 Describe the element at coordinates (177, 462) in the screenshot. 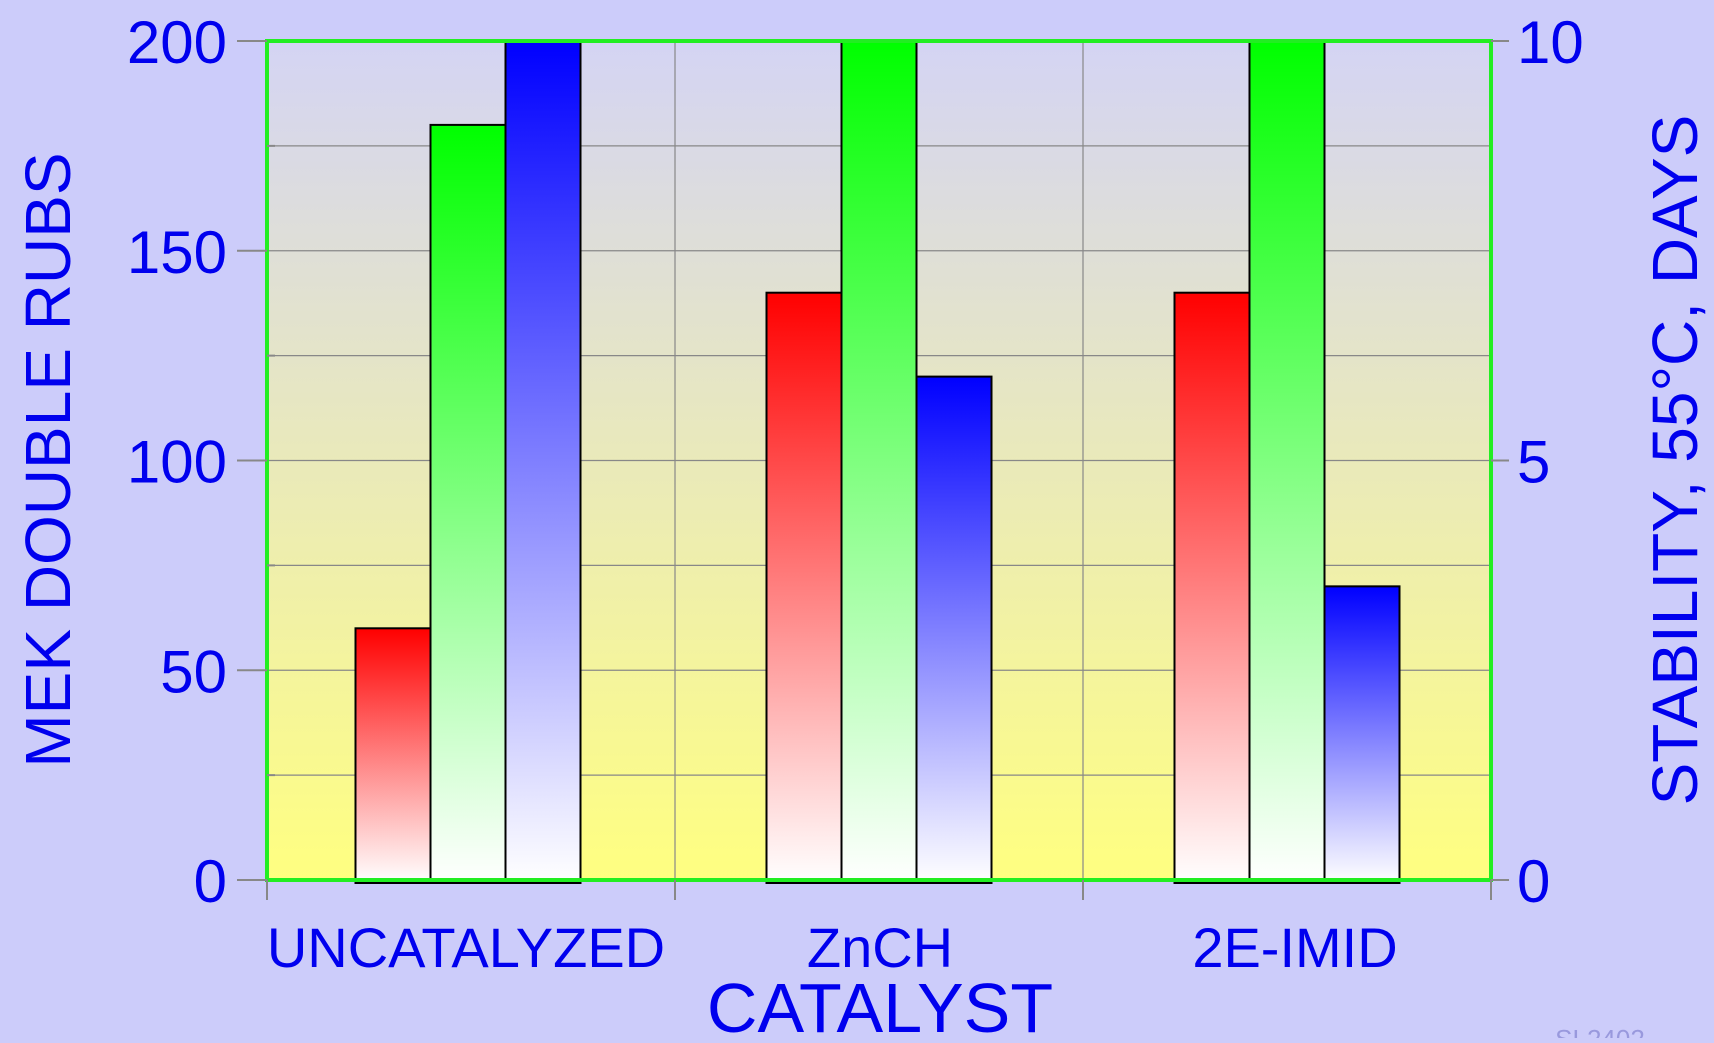

I see `y-tick-label: 100` at that location.